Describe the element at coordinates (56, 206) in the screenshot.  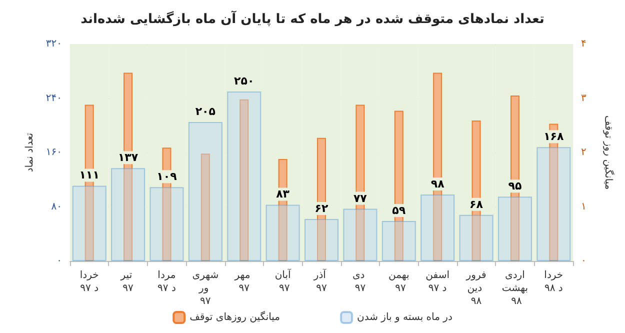
I see `y-tick-label: ۸۰` at that location.